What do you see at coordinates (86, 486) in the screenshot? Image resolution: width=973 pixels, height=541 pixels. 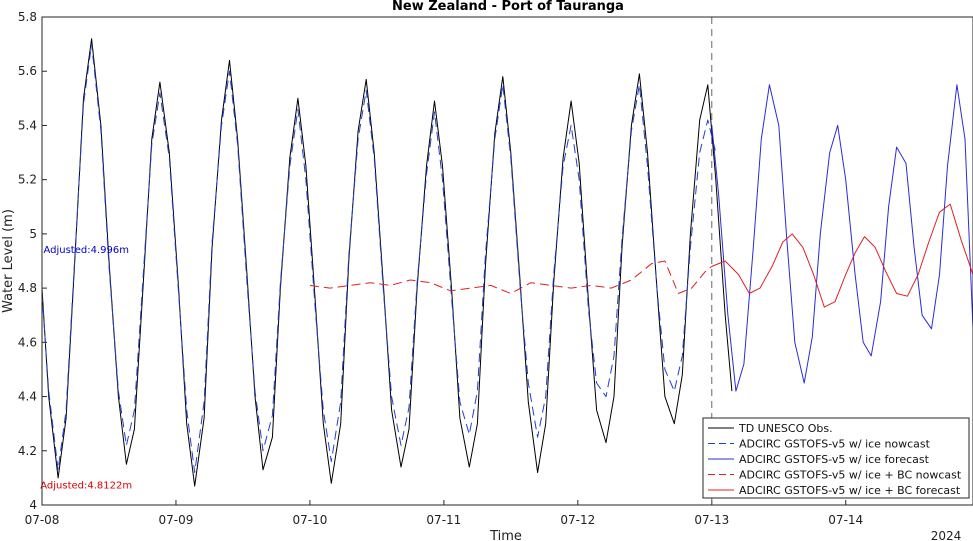 I see `annotation-2: Adjusted:4.8122m` at bounding box center [86, 486].